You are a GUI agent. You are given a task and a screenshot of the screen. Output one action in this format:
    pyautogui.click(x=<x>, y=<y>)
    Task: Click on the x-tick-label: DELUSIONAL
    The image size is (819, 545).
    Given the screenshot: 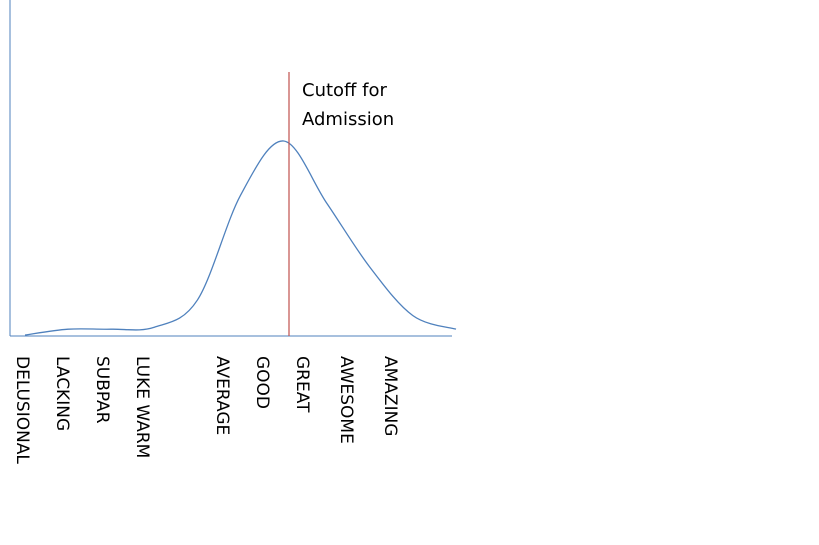 What is the action you would take?
    pyautogui.click(x=22, y=410)
    